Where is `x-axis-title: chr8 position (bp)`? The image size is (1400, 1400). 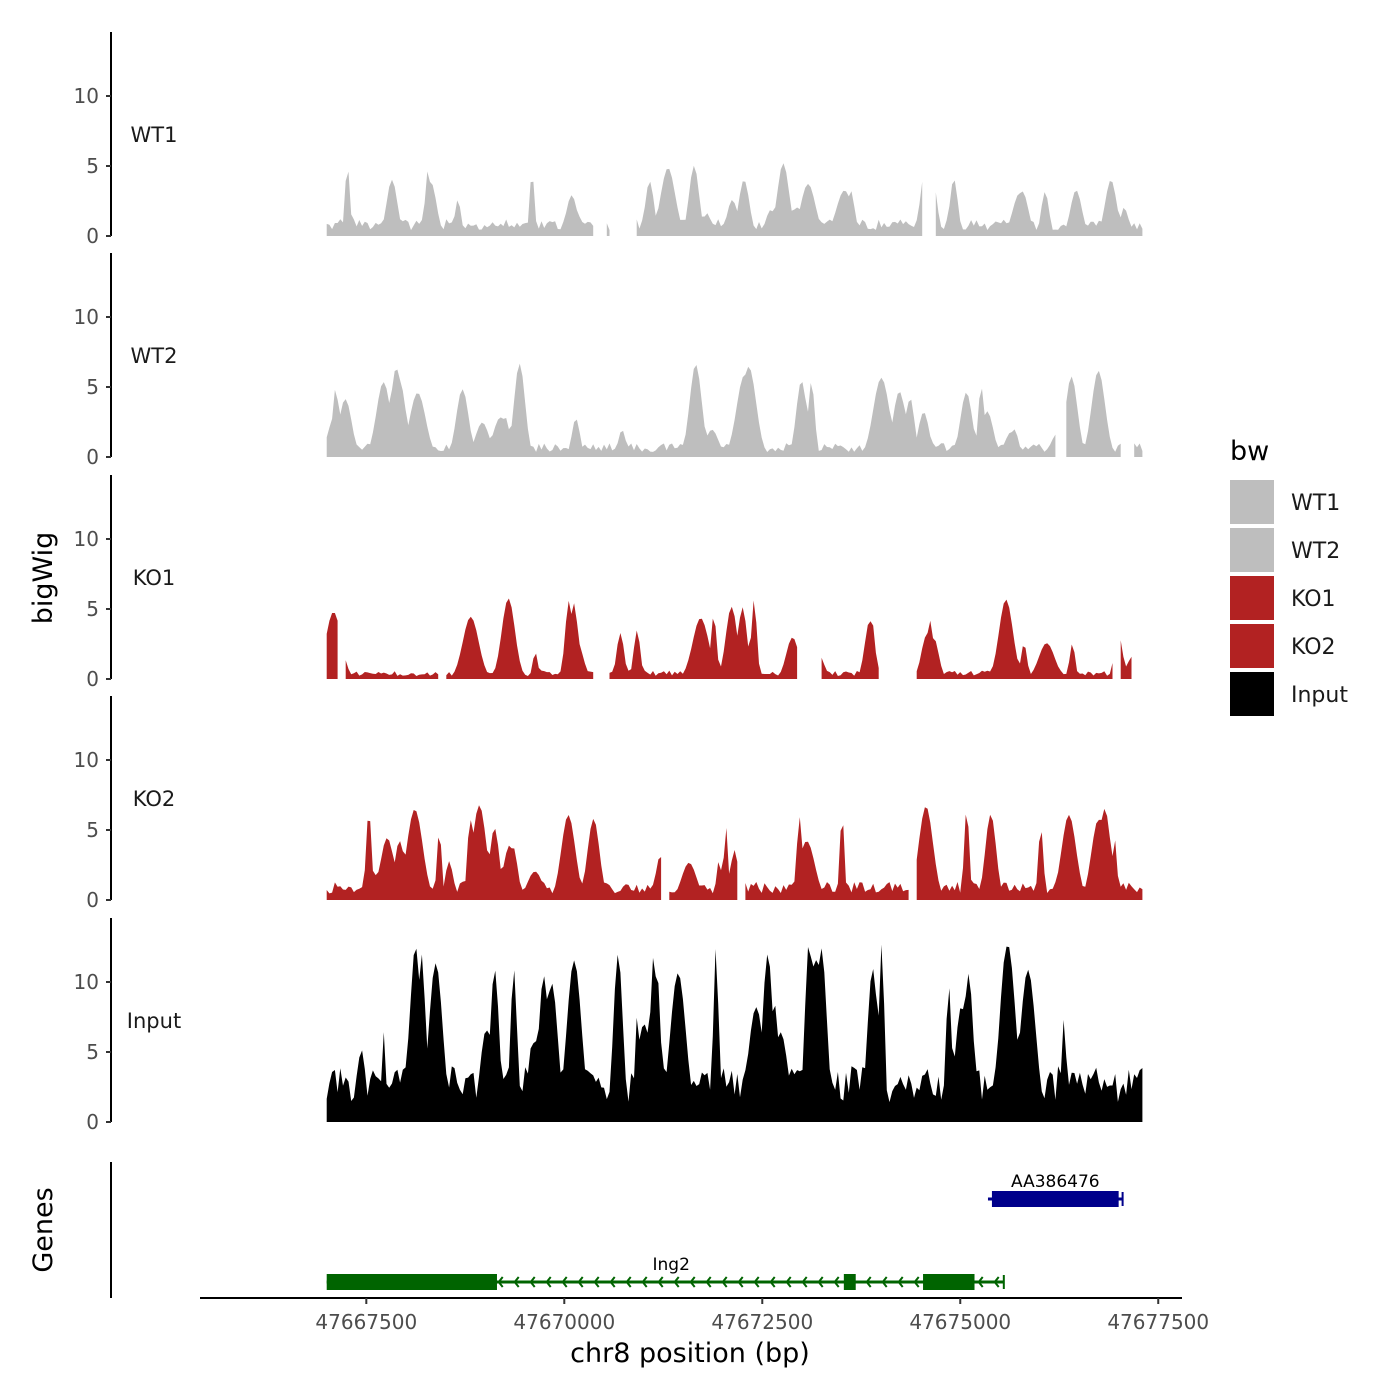 x-axis-title: chr8 position (bp) is located at coordinates (690, 1353).